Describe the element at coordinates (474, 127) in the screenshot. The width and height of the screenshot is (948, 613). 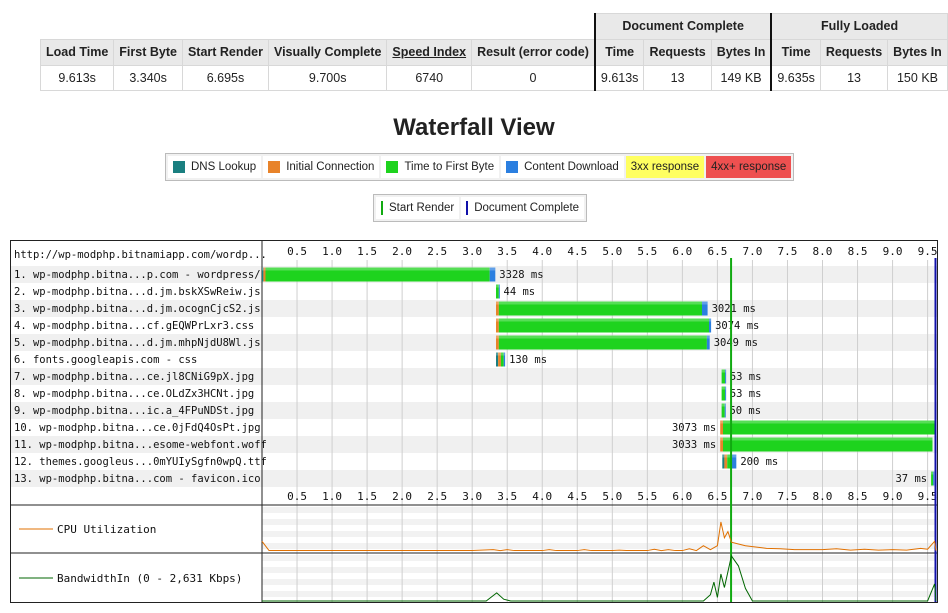
I see `waterfall-title: Waterfall View` at that location.